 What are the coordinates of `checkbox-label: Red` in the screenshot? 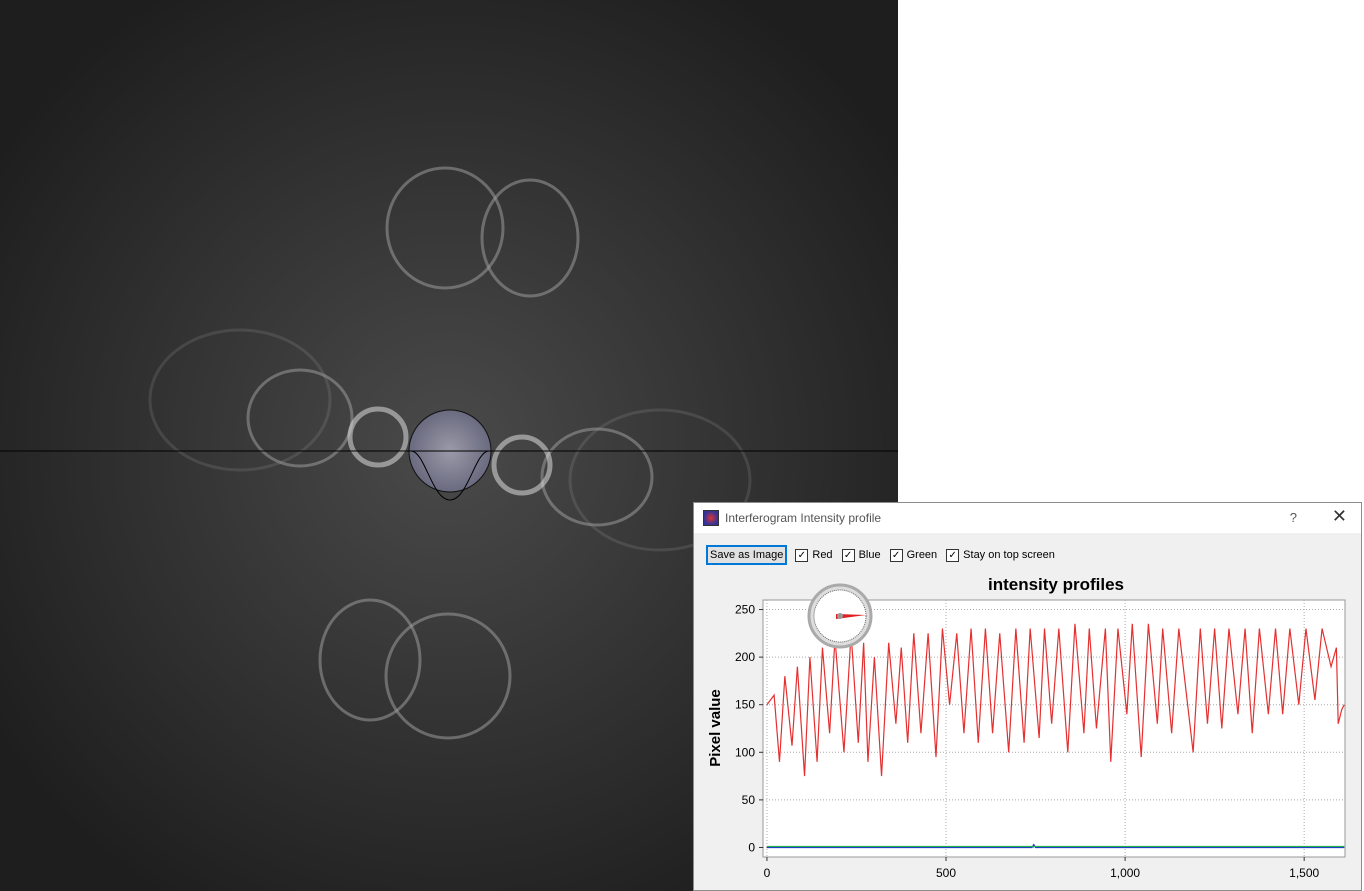 It's located at (822, 555).